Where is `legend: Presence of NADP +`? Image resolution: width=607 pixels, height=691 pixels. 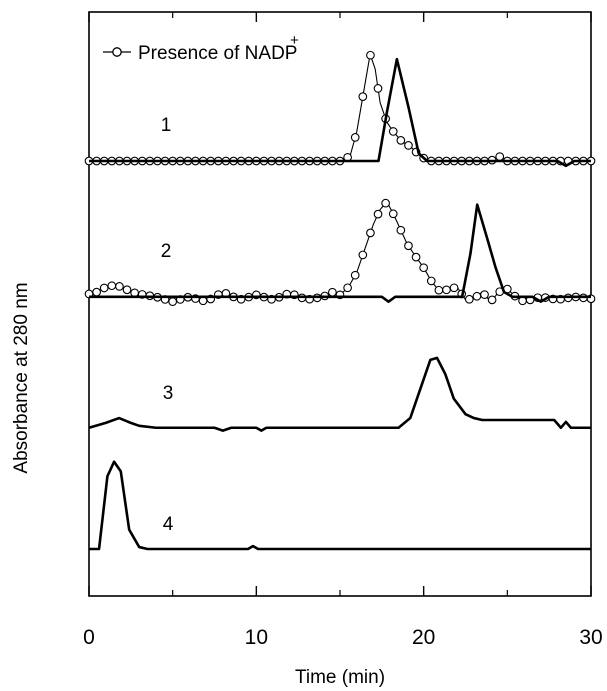
legend: Presence of NADP + is located at coordinates (201, 48).